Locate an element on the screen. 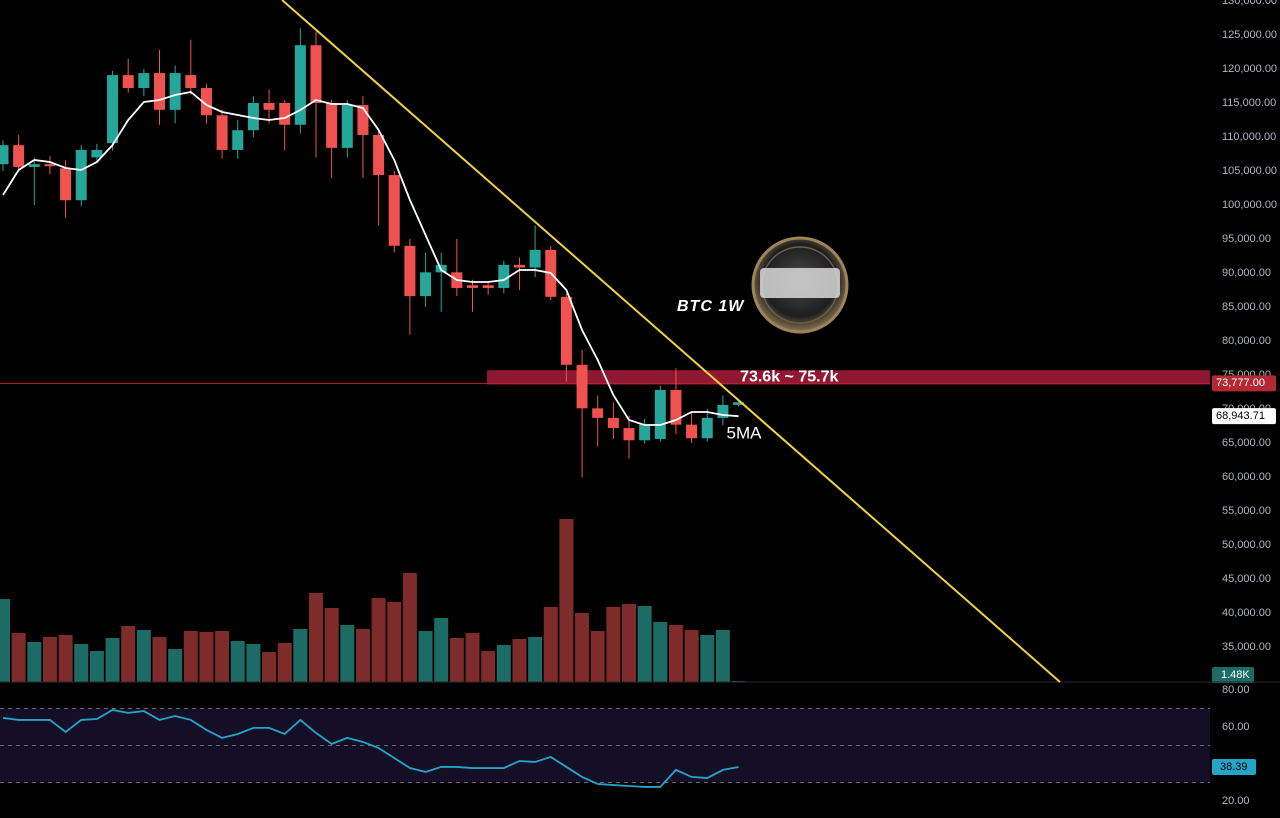 The image size is (1280, 818). y-tick-label: 100,000.00 is located at coordinates (1249, 205).